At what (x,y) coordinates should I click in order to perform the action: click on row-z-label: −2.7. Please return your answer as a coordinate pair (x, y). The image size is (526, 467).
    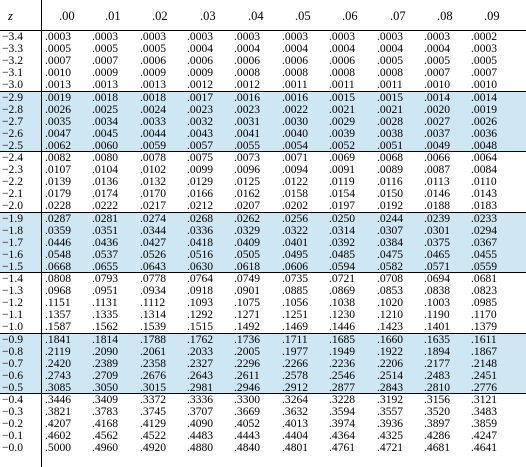
    Looking at the image, I should click on (13, 121).